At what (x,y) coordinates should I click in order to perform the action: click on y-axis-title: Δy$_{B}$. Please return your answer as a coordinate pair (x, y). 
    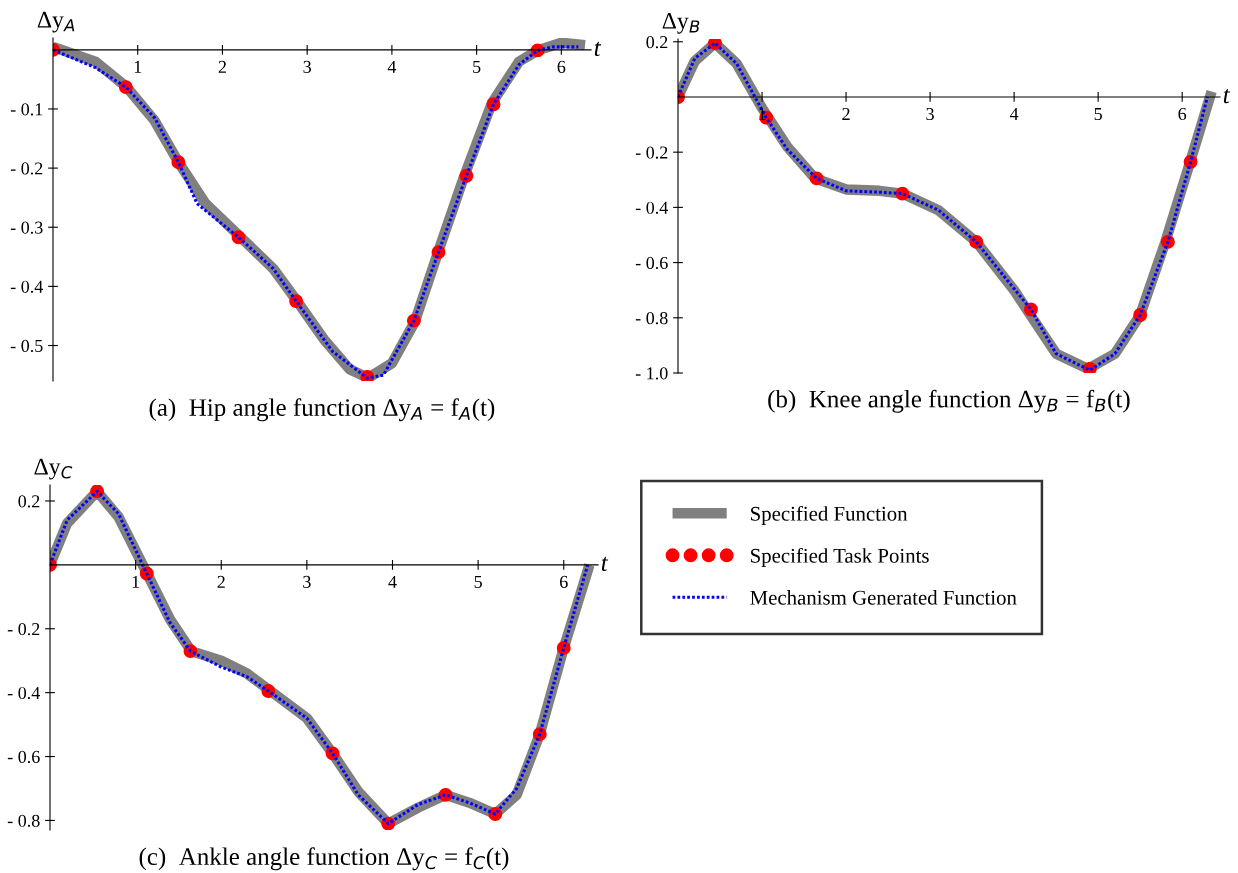
    Looking at the image, I should click on (681, 23).